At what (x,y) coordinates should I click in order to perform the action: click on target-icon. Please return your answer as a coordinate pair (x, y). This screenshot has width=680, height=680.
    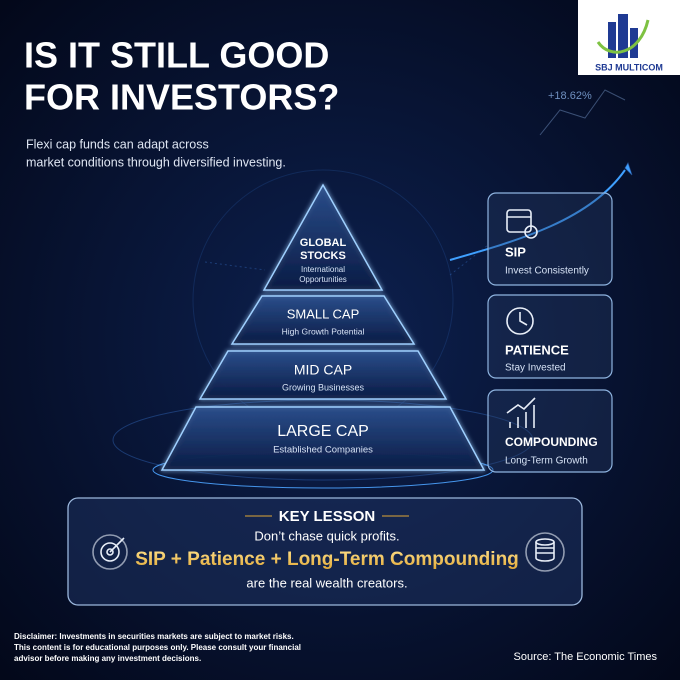
    Looking at the image, I should click on (110, 552).